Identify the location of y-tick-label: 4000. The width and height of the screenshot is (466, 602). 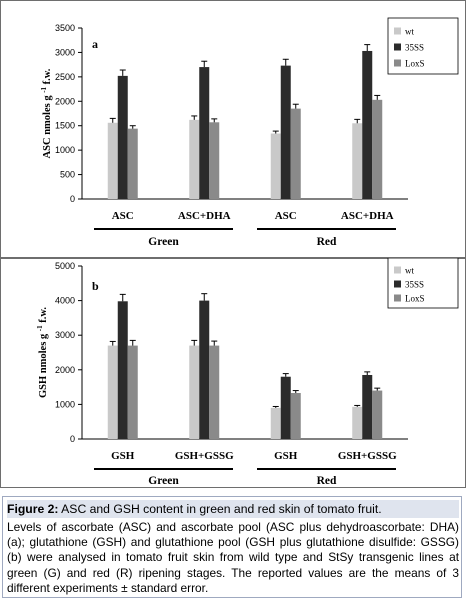
(65, 301).